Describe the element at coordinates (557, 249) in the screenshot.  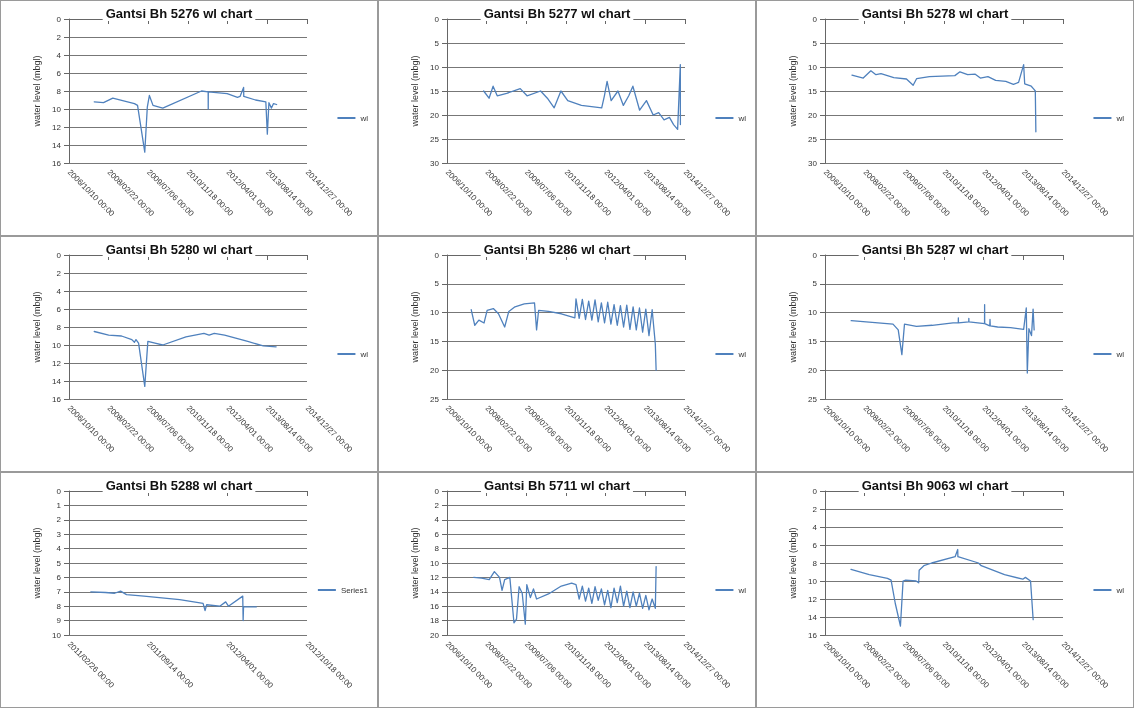
I see `chart-title: Gantsi Bh 5286 wl chart` at that location.